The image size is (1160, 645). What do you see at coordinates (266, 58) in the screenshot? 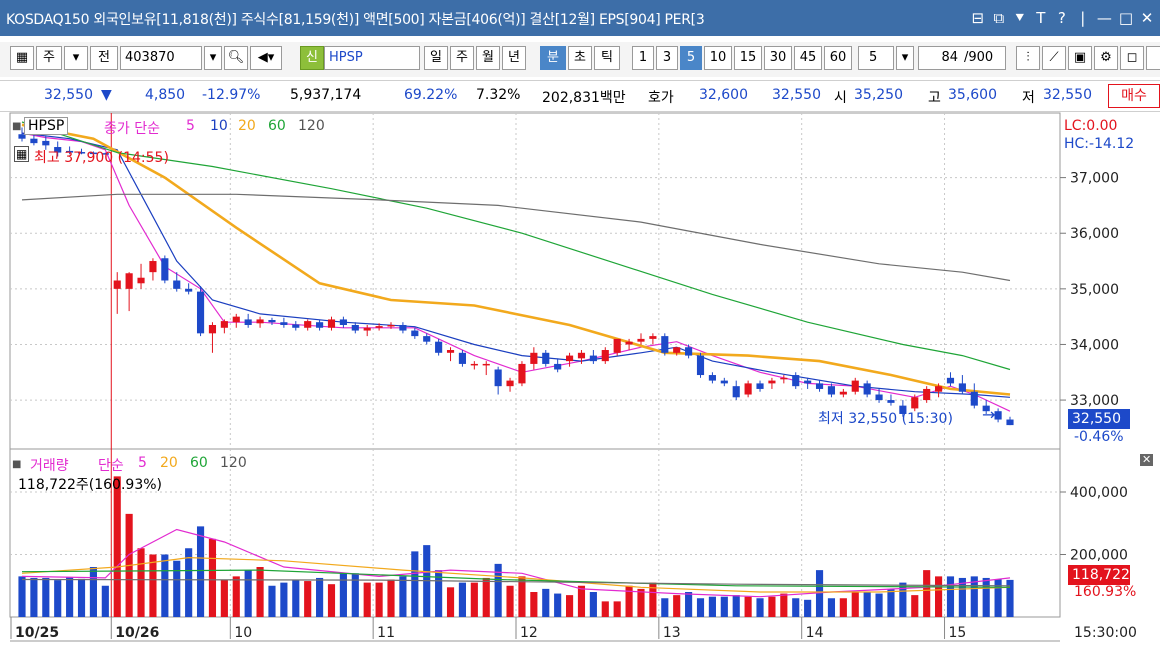
I see `speaker-icon: ◀︎▾` at bounding box center [266, 58].